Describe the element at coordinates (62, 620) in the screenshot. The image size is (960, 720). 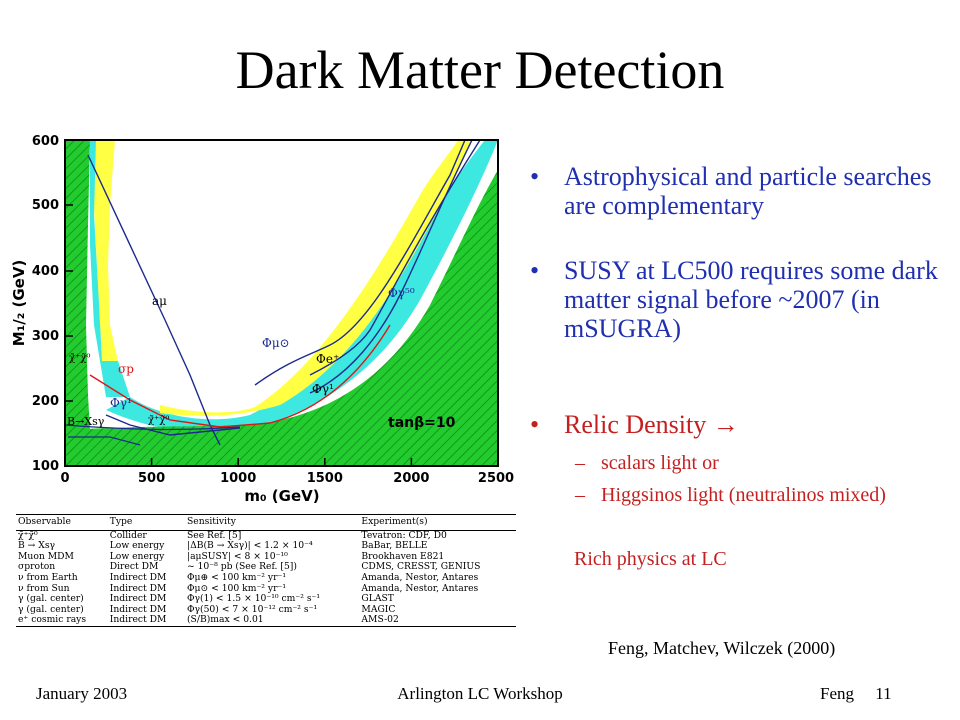
I see `table-cell: e⁺ cosmic rays` at that location.